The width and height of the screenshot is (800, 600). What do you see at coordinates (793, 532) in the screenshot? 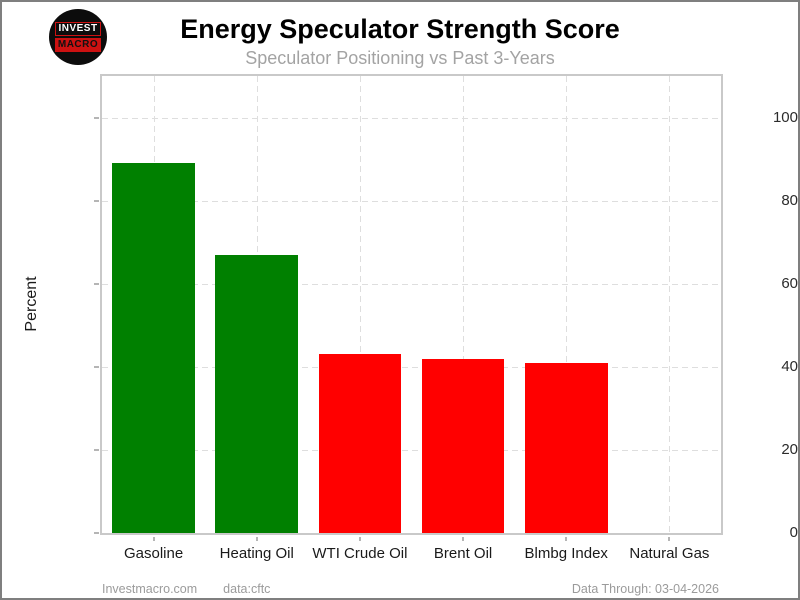
I see `y-tick-label-0: 0` at bounding box center [793, 532].